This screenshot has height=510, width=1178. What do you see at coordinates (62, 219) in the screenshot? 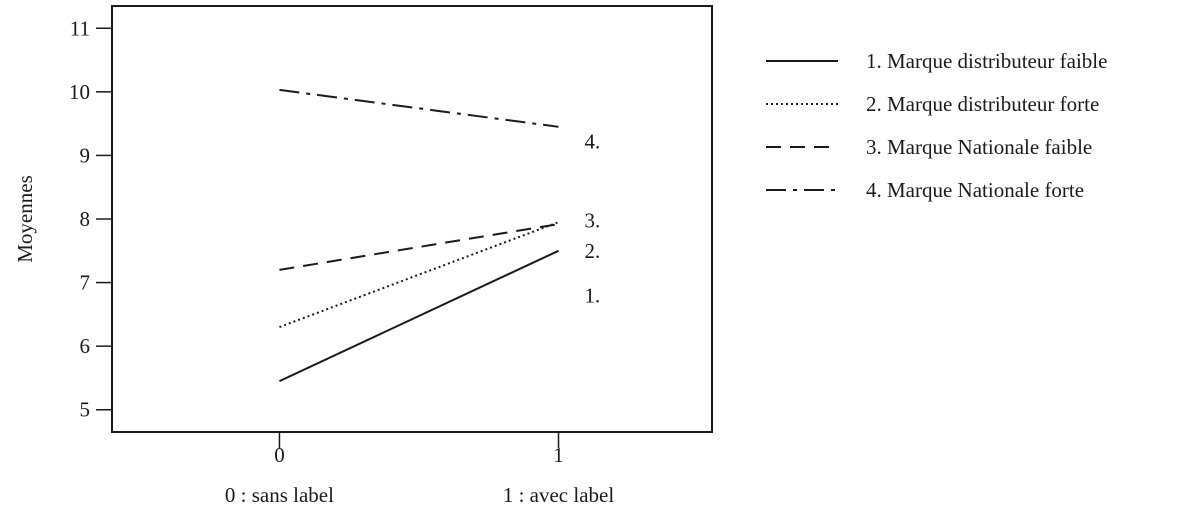
I see `y-axis: 5 6 7 8 9 10 11 Moyennes` at bounding box center [62, 219].